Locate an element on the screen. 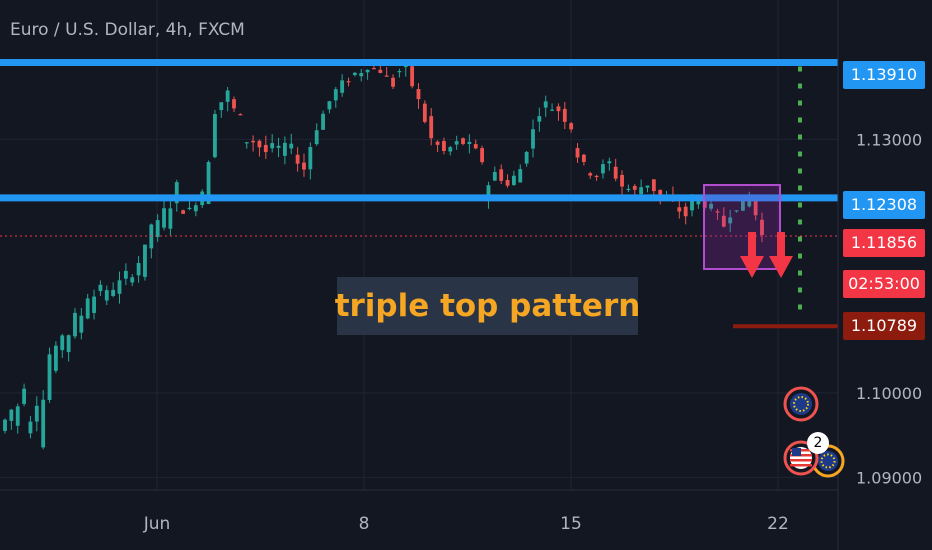 The height and width of the screenshot is (550, 932). x-tick-label: 15 is located at coordinates (571, 524).